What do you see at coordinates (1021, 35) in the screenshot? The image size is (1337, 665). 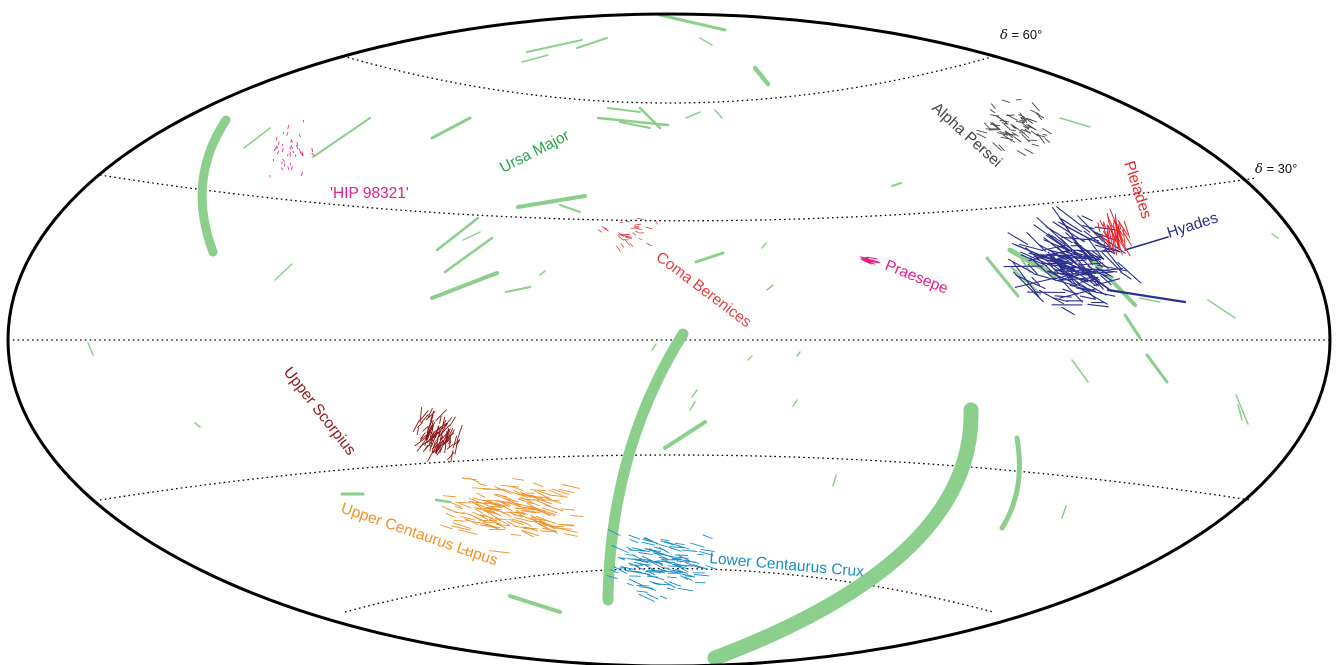 I see `grid-label-dec60: δ = 60°` at bounding box center [1021, 35].